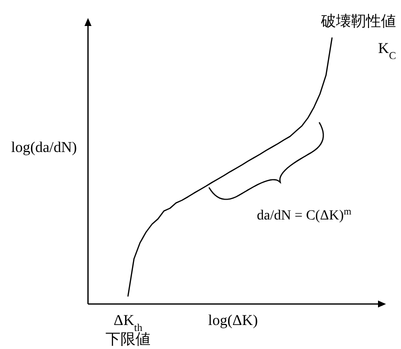  What do you see at coordinates (128, 330) in the screenshot?
I see `text: ΔK$_{th}$ 下限値` at bounding box center [128, 330].